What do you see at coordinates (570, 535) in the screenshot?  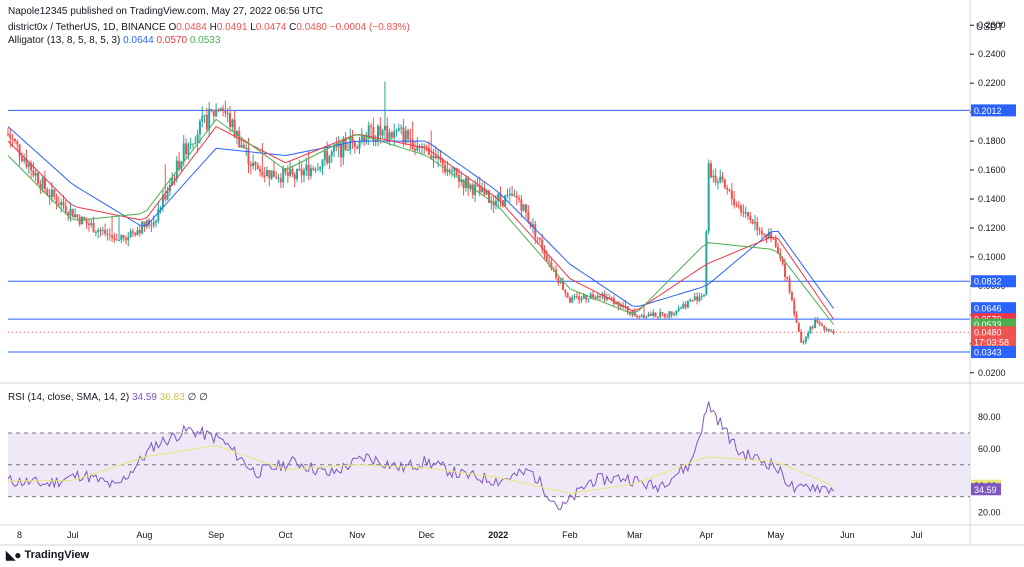 I see `time-tick-label: Feb` at bounding box center [570, 535].